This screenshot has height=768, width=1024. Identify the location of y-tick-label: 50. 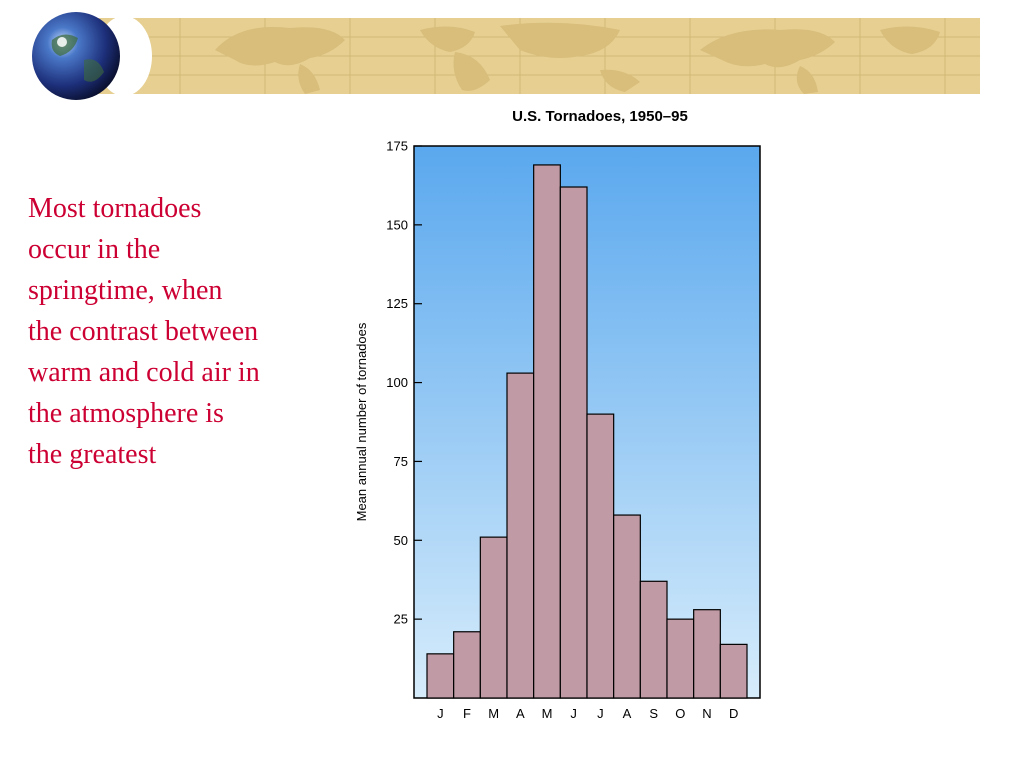
(401, 540).